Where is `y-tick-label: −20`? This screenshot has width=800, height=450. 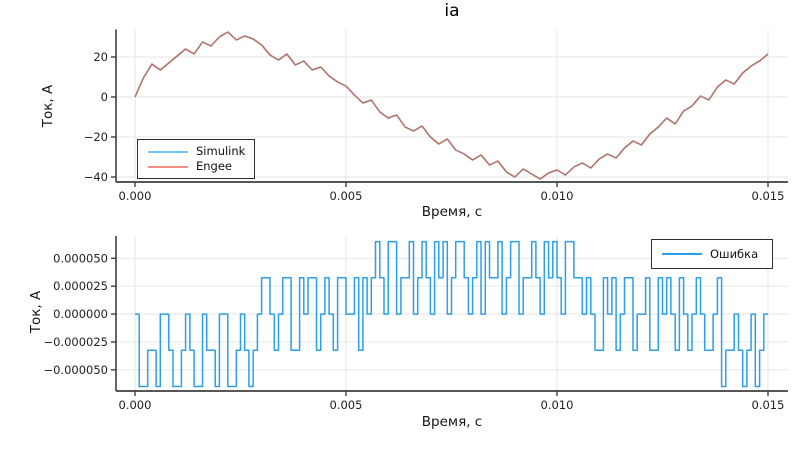 y-tick-label: −20 is located at coordinates (96, 137).